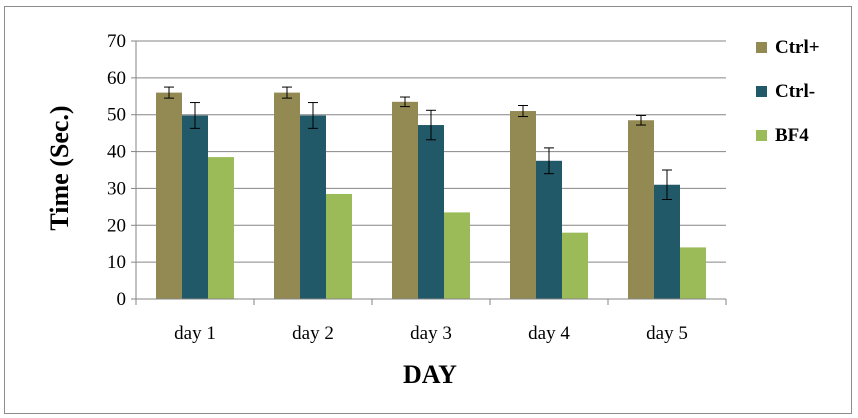 The image size is (858, 418). Describe the element at coordinates (116, 115) in the screenshot. I see `y-tick-label: 50` at that location.